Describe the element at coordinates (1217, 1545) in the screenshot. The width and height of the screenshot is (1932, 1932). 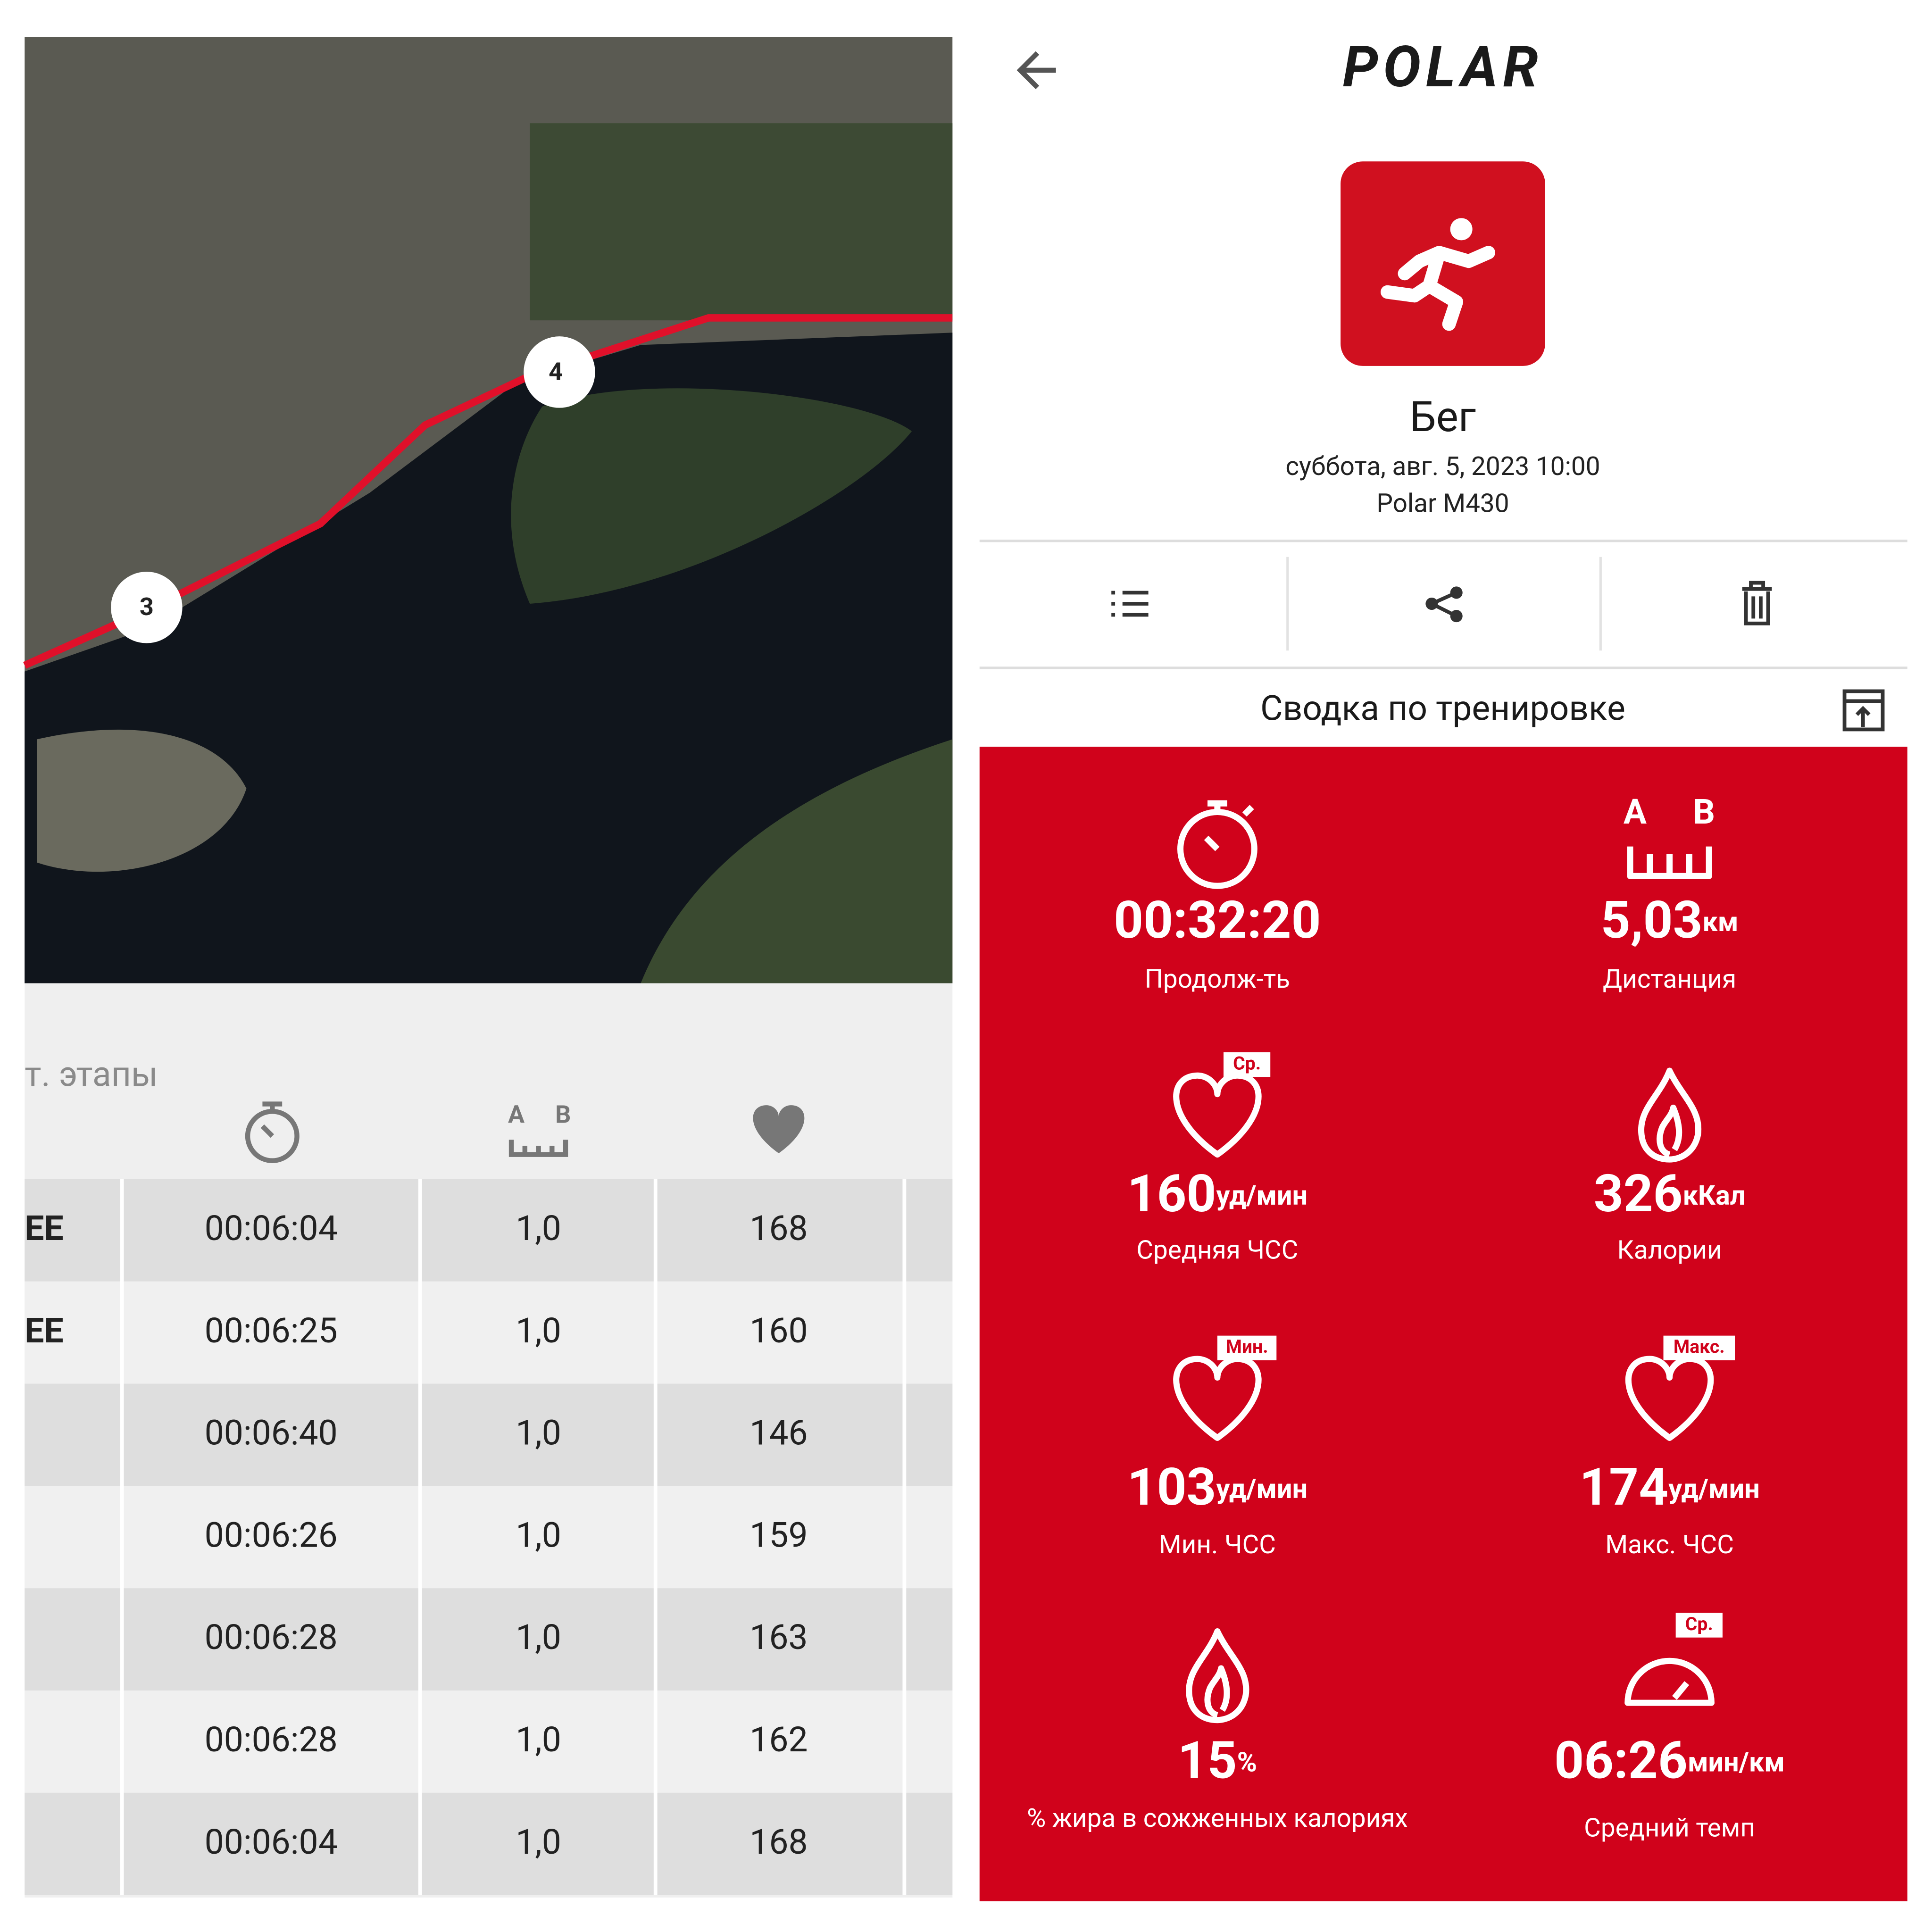
I see `stat-label: Мин. ЧСС` at that location.